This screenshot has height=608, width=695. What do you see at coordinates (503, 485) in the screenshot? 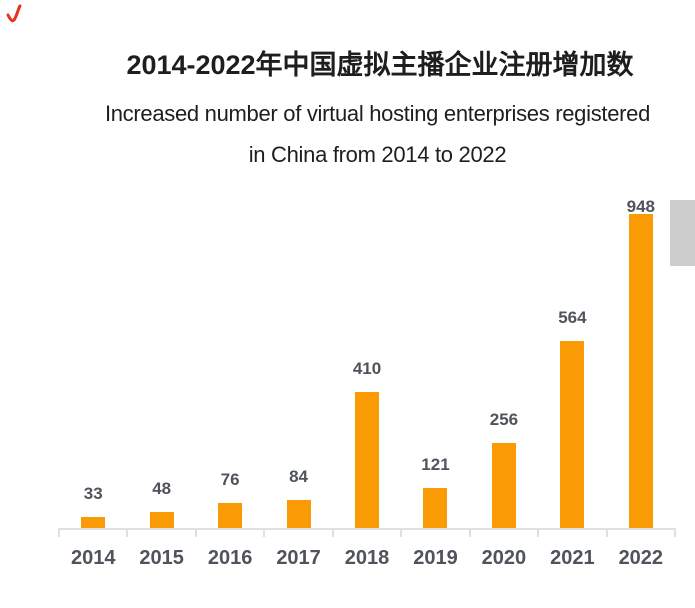
I see `bar-2020` at bounding box center [503, 485].